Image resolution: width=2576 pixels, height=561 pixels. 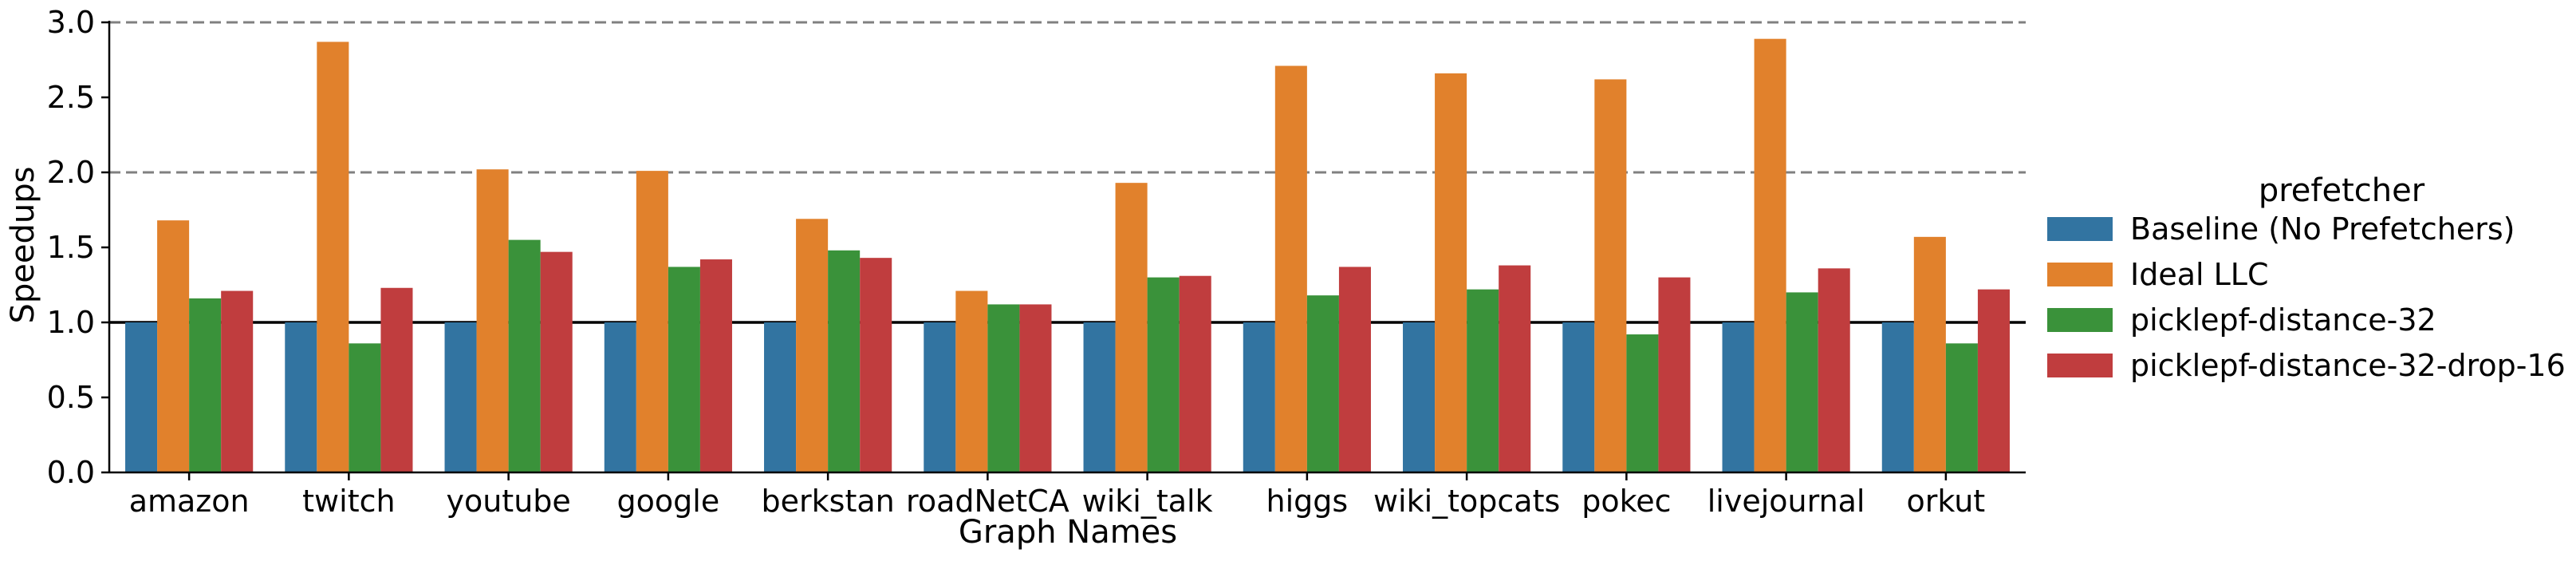 I want to click on x-tick-label: higgs, so click(x=1307, y=502).